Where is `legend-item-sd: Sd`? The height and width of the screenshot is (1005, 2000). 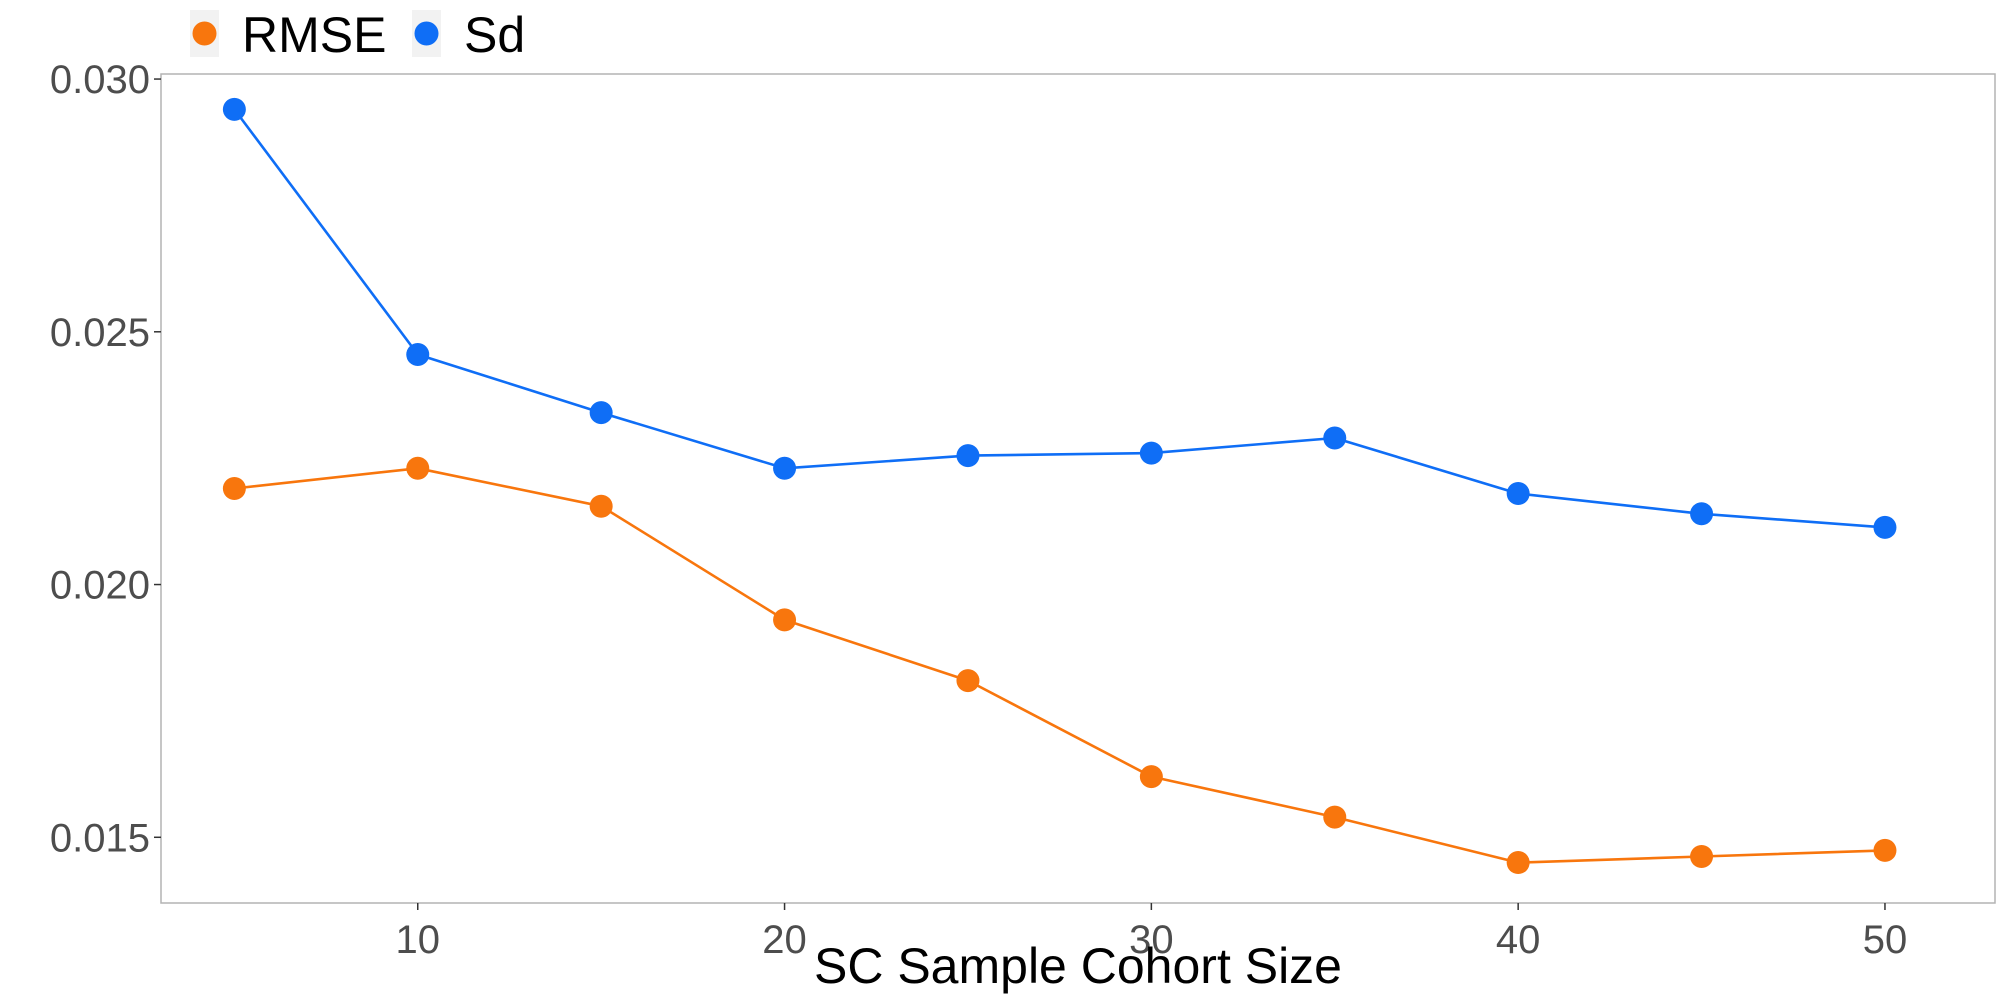 legend-item-sd: Sd is located at coordinates (468, 35).